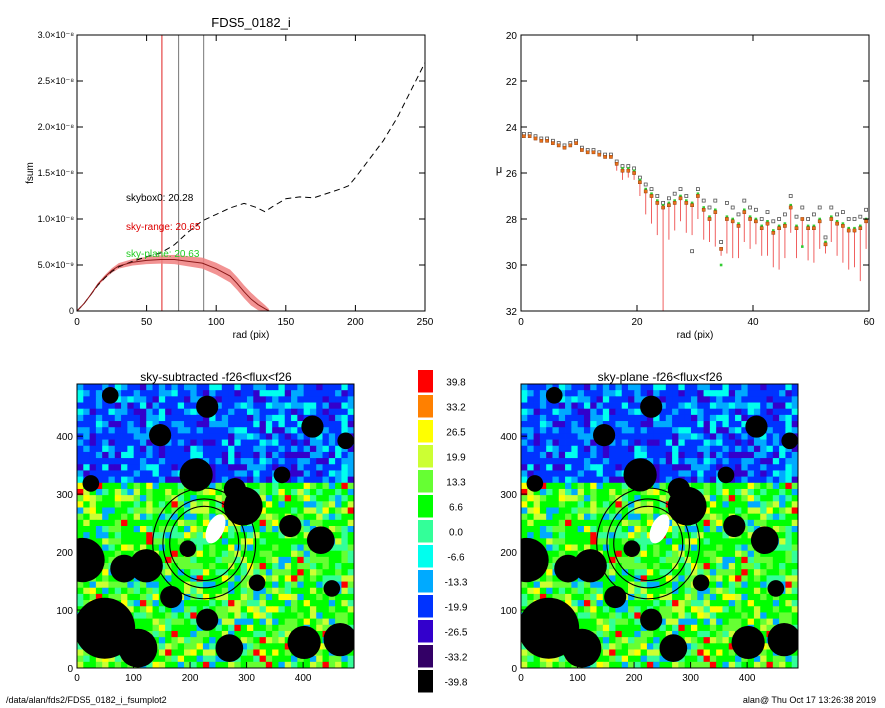  Describe the element at coordinates (216, 377) in the screenshot. I see `sky-subtracted-title: sky-subtracted -f26<flux<f26` at that location.